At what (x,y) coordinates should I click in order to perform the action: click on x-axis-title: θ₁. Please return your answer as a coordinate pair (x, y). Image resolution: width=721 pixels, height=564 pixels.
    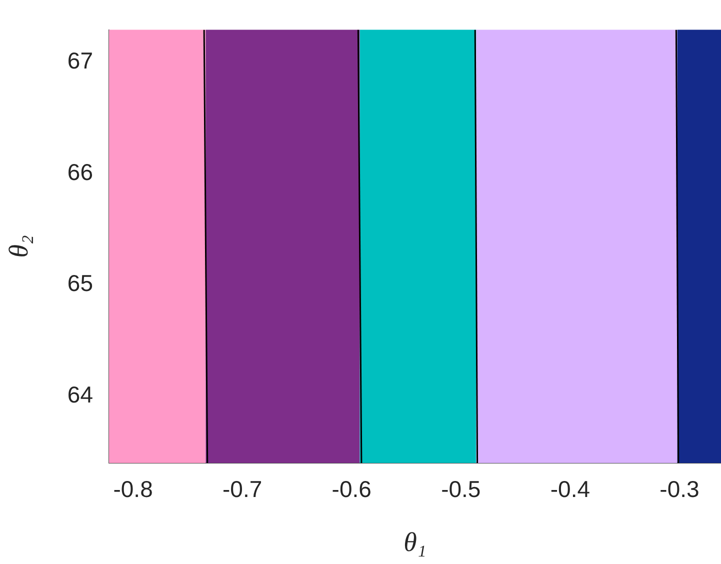
    Looking at the image, I should click on (415, 541).